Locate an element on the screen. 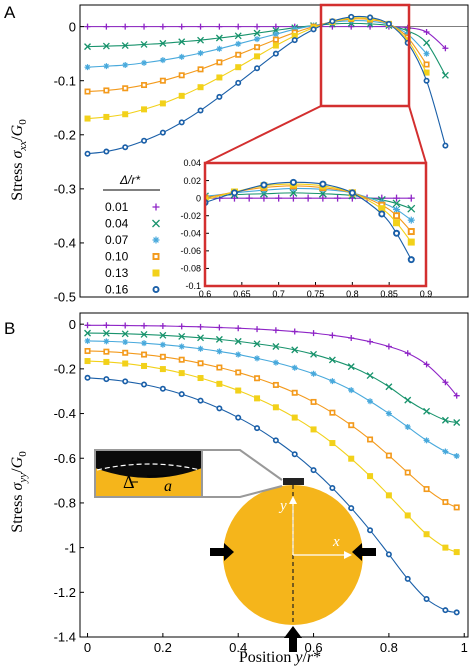 The width and height of the screenshot is (474, 668). b-ytick-label: -1.2 is located at coordinates (65, 592).